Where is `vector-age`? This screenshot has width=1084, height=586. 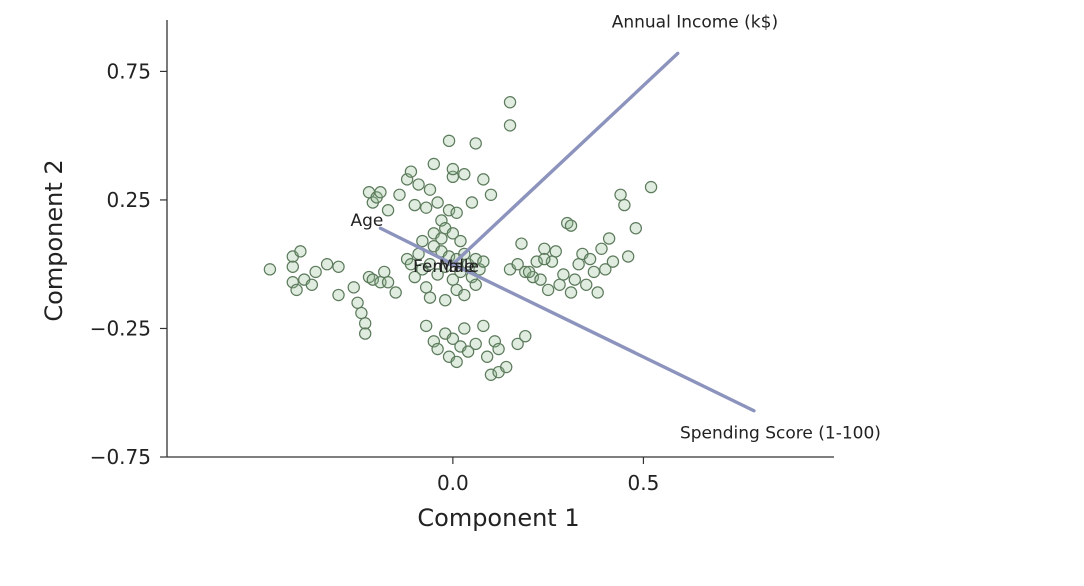 vector-age is located at coordinates (416, 246).